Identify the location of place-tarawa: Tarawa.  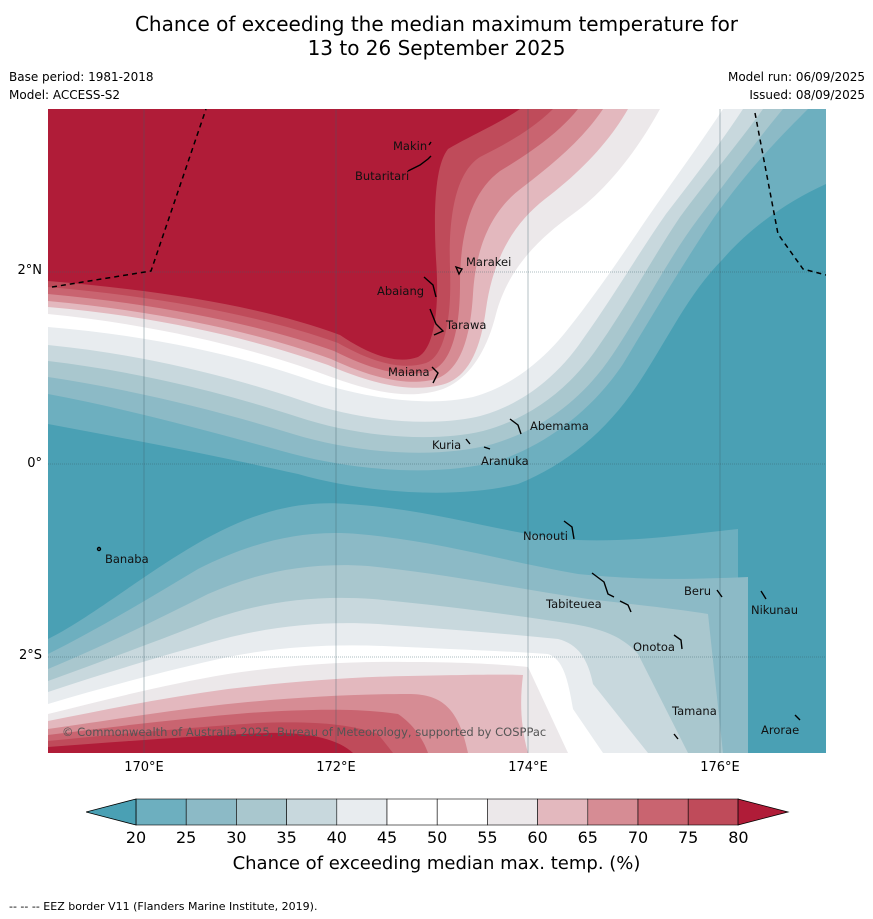
(465, 325).